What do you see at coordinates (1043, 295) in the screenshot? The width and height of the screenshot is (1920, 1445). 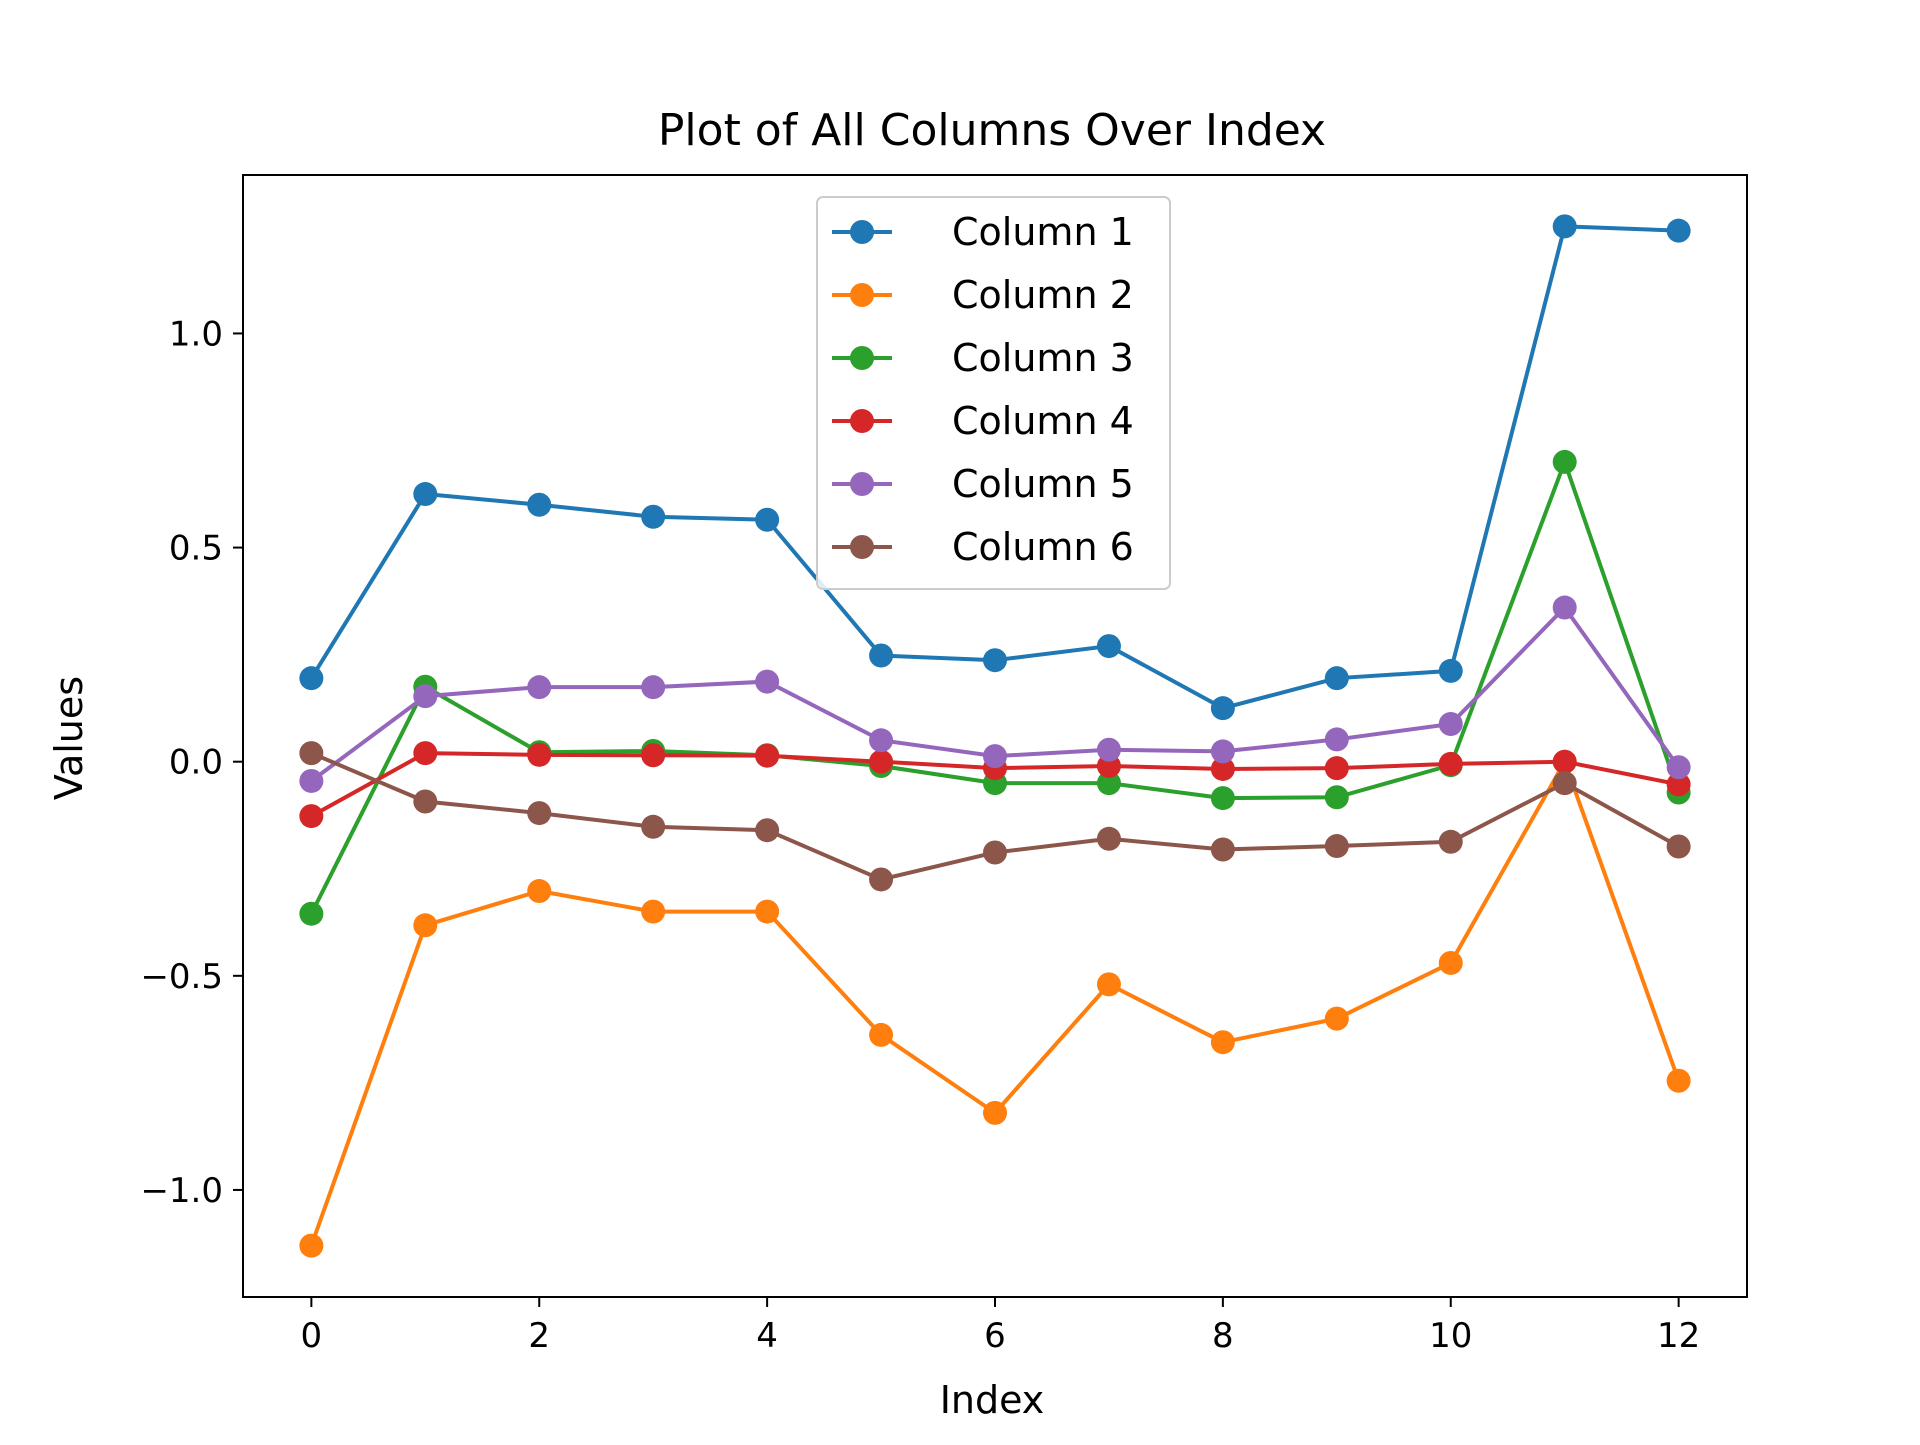 I see `legend-label-column-2: Column 2` at bounding box center [1043, 295].